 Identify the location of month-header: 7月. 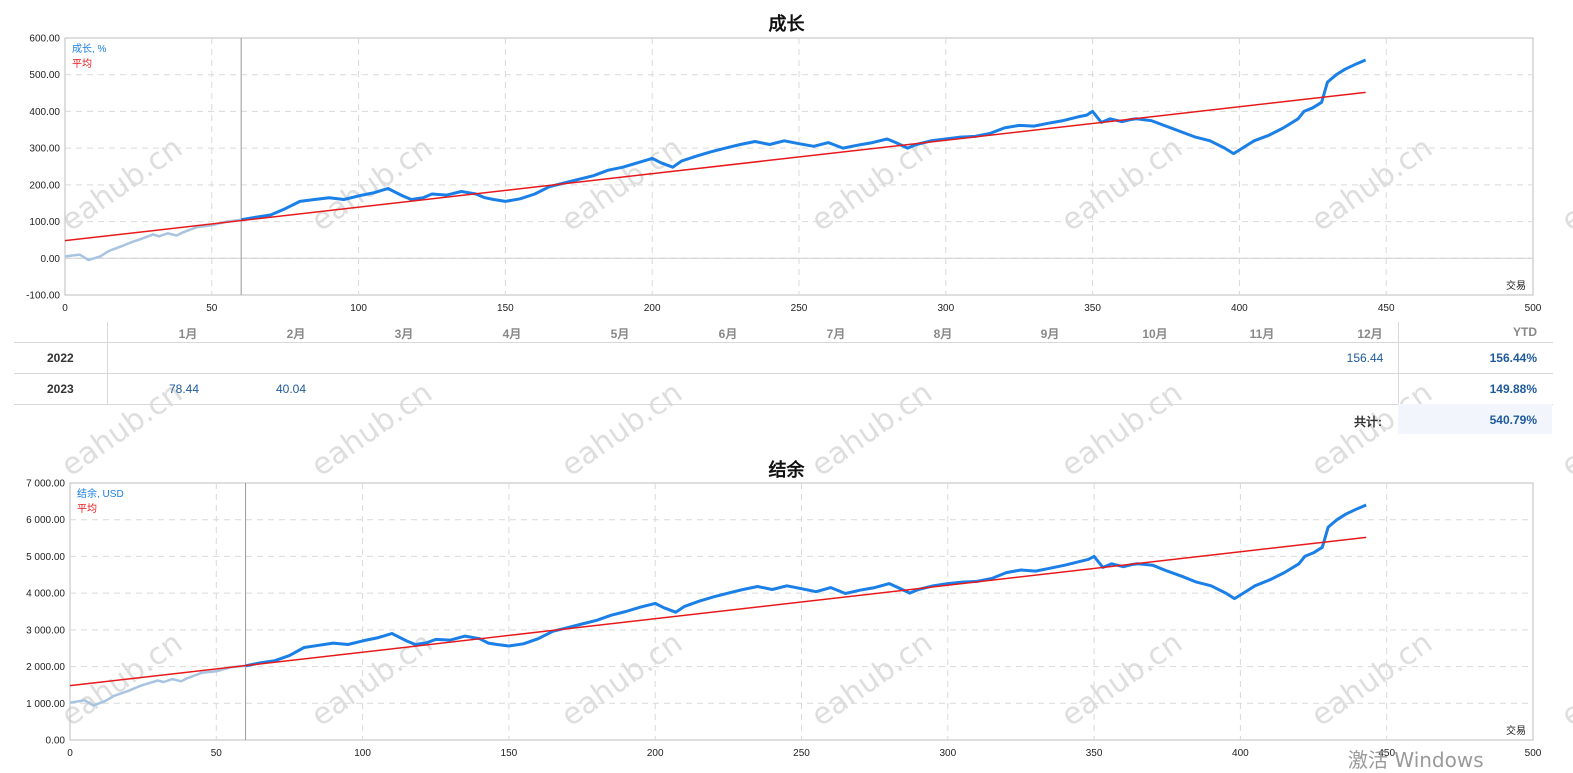
(836, 334).